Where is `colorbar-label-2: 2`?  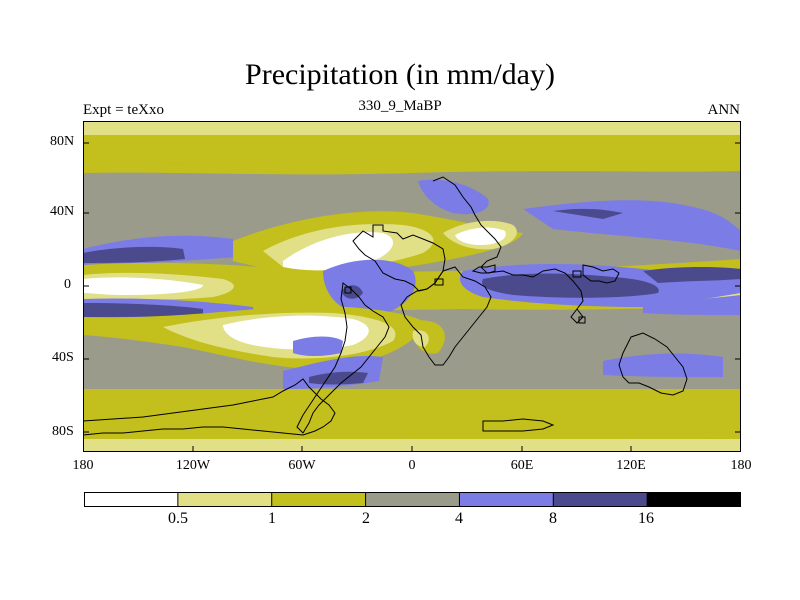 colorbar-label-2: 2 is located at coordinates (366, 518).